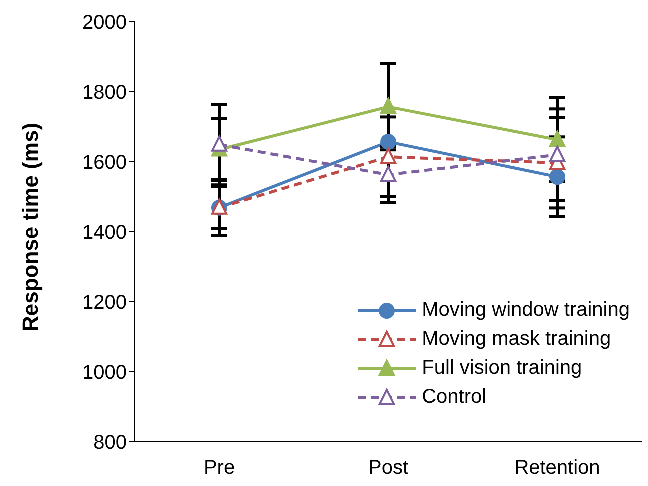 The image size is (648, 486). What do you see at coordinates (110, 443) in the screenshot?
I see `y-tick-label: 800` at bounding box center [110, 443].